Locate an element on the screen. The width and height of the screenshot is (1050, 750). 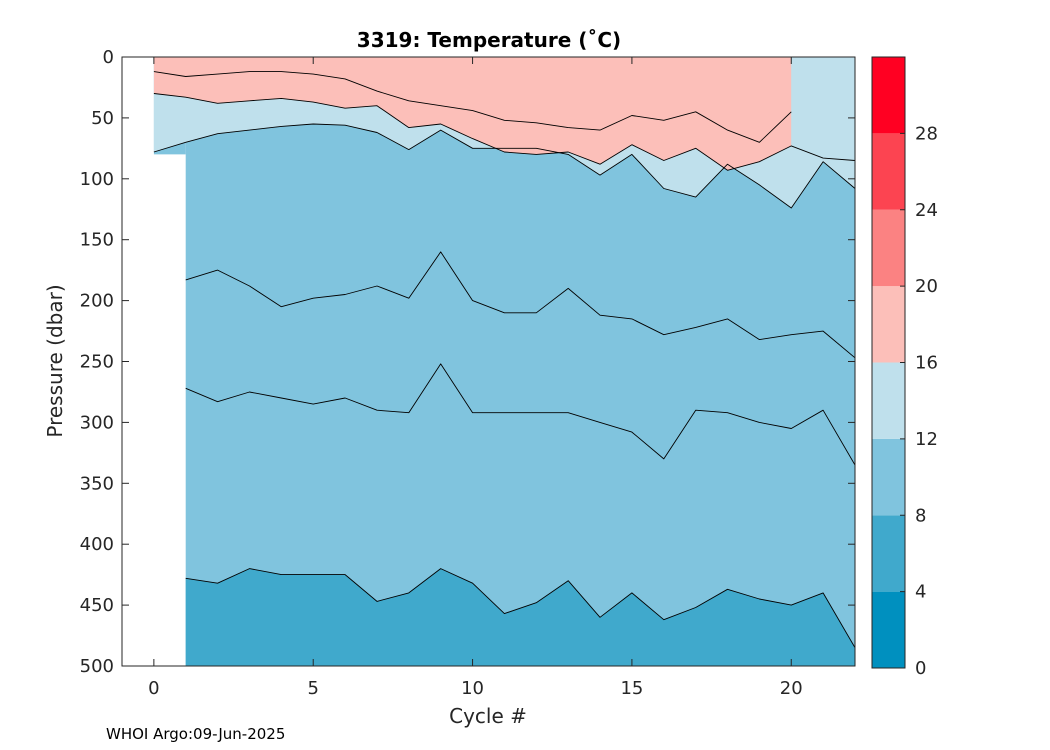
x-axis-label: Cycle # is located at coordinates (488, 716).